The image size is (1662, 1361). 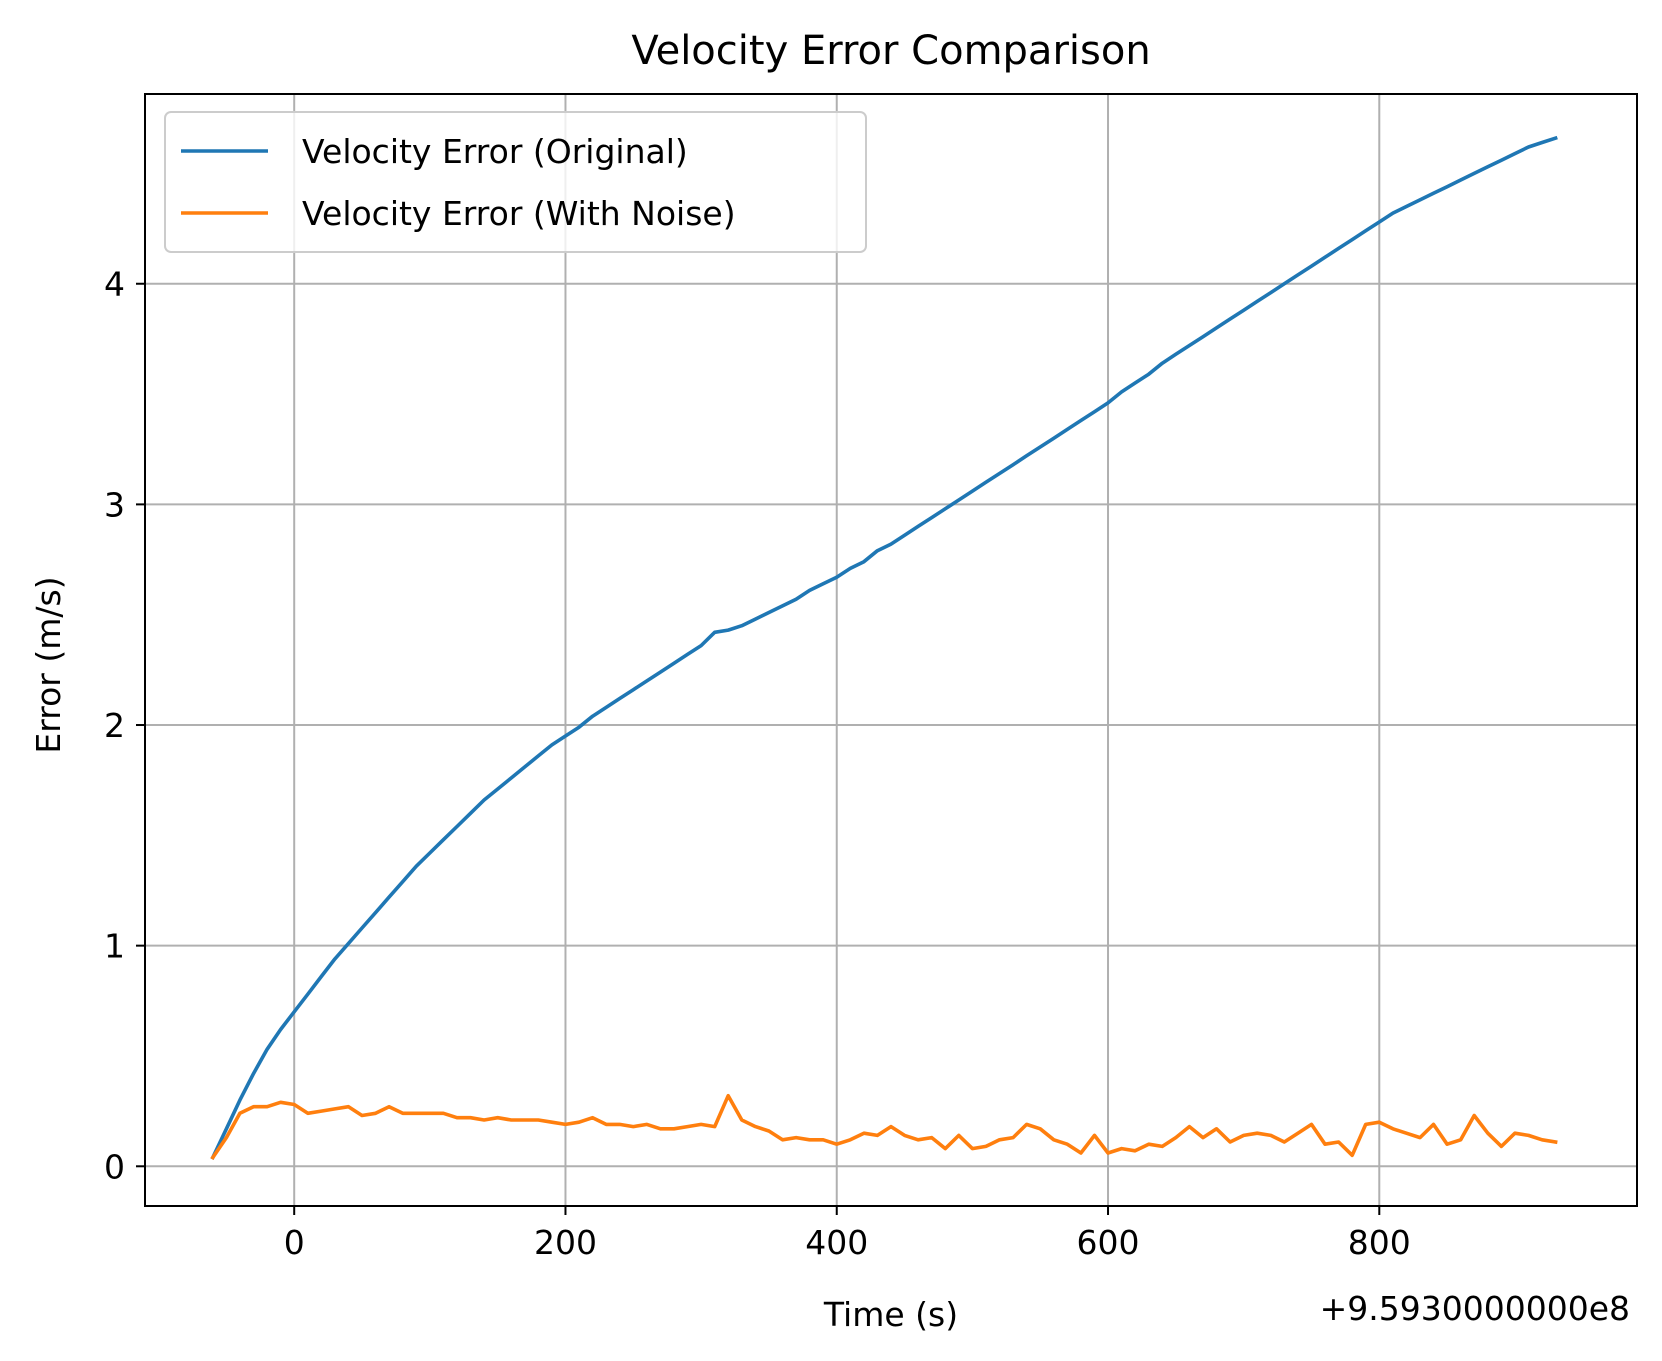 What do you see at coordinates (48, 664) in the screenshot?
I see `y-axis-label: Error (m/s)` at bounding box center [48, 664].